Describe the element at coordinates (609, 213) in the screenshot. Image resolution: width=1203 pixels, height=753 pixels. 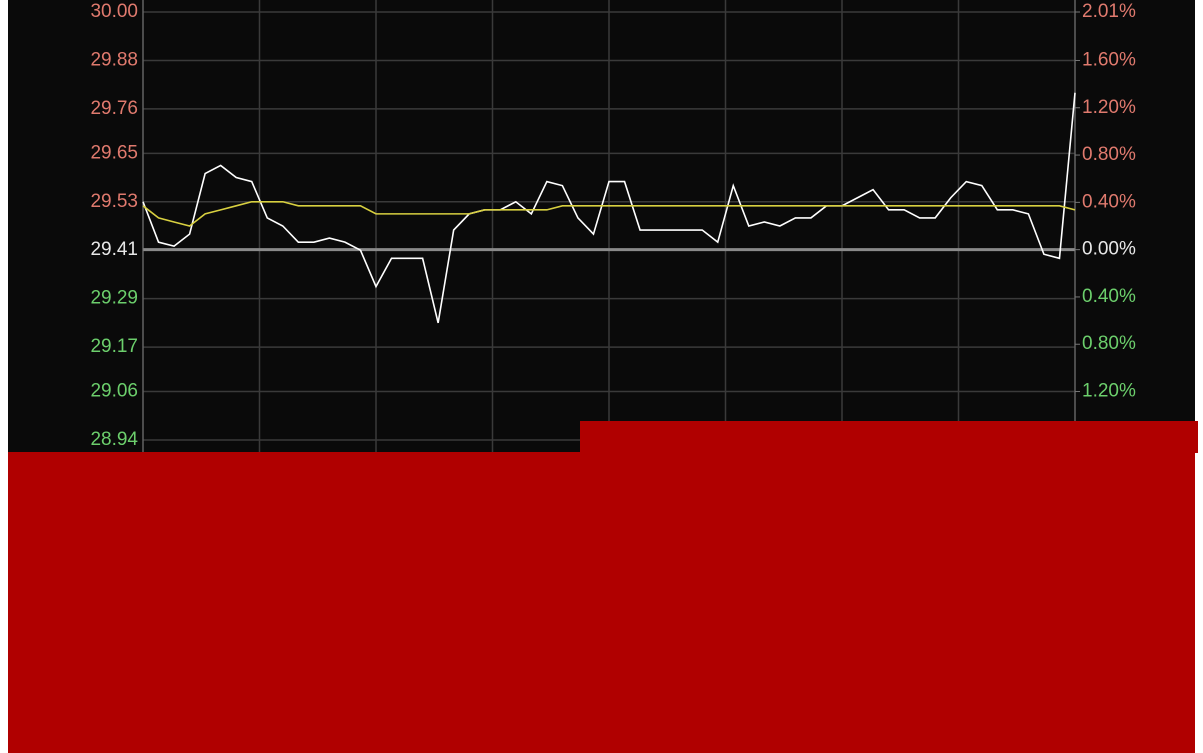
I see `series-line` at that location.